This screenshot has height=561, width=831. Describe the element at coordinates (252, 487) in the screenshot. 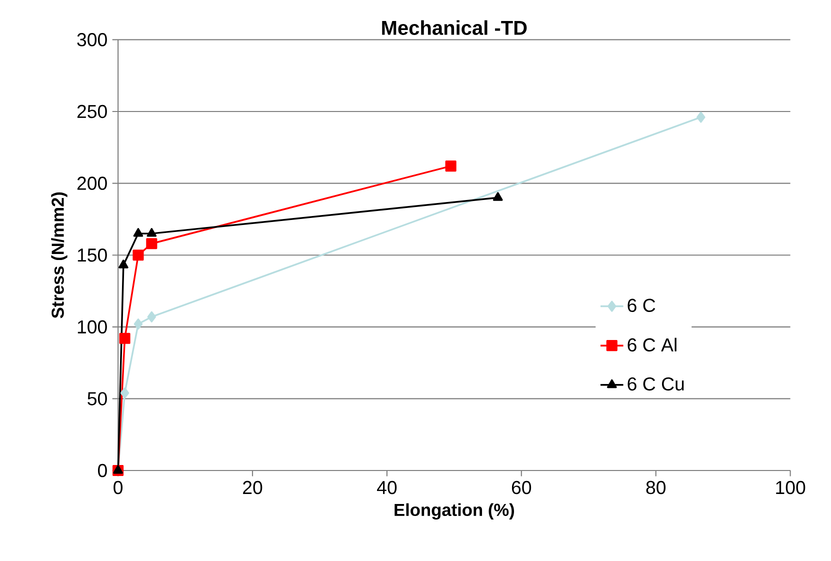

I see `x-tick-label: 20` at that location.